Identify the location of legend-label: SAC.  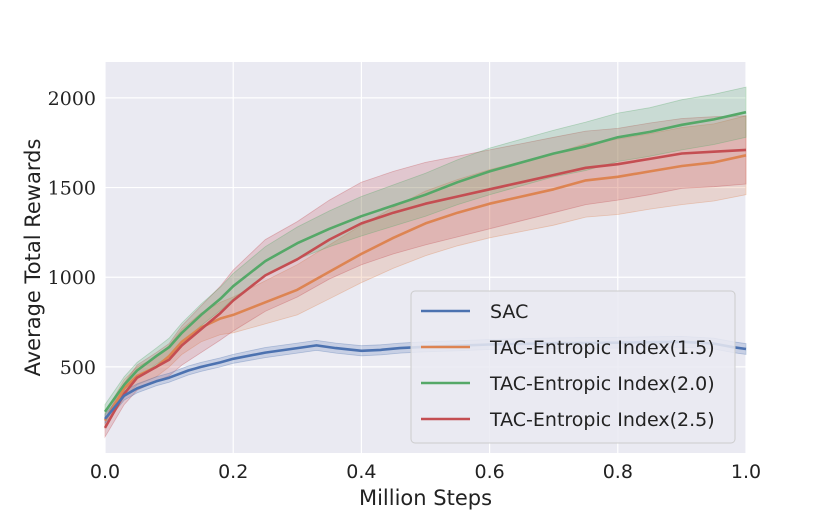
(509, 312).